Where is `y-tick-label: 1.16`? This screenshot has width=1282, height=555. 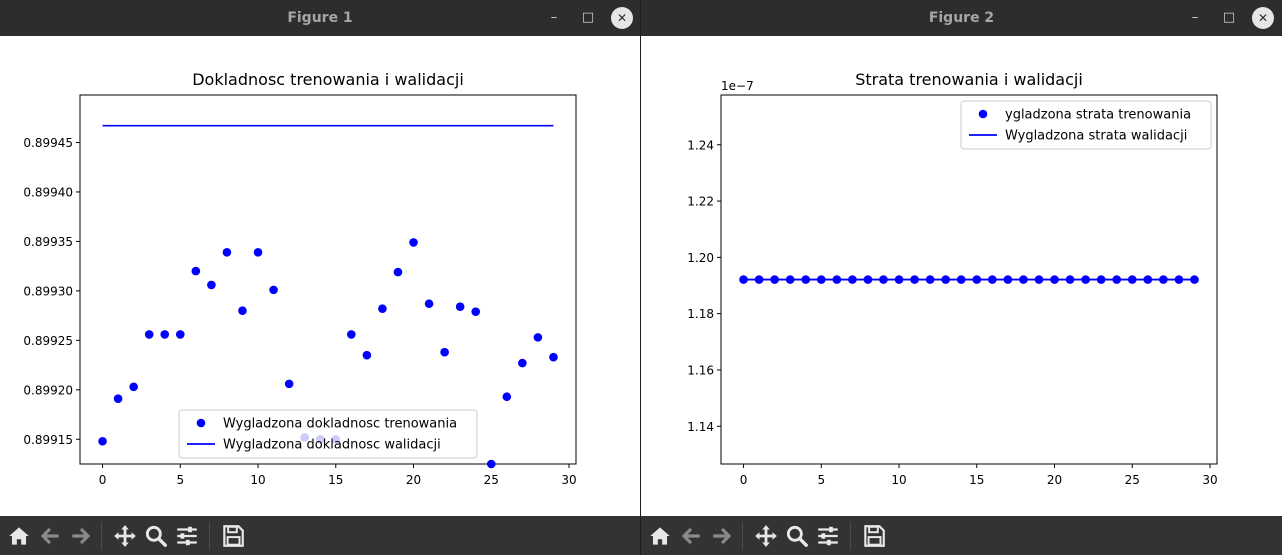
y-tick-label: 1.16 is located at coordinates (700, 370).